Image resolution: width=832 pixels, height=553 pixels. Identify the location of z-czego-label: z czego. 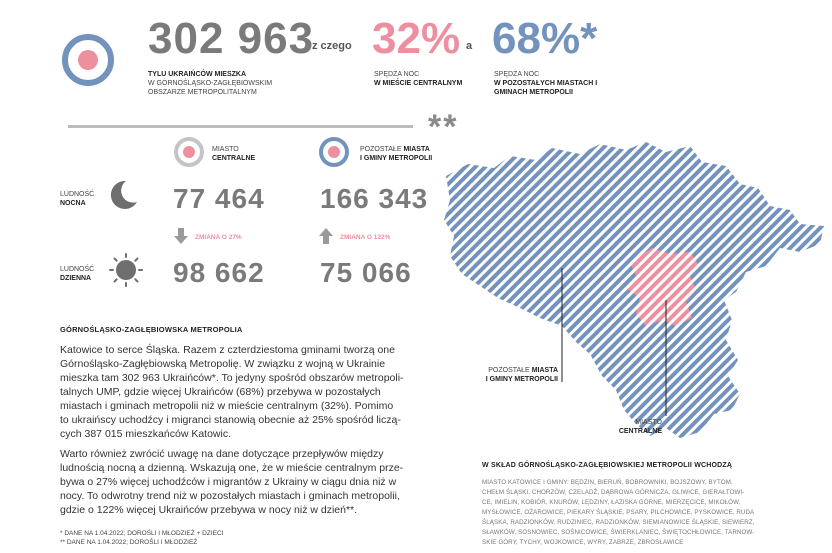
(332, 46).